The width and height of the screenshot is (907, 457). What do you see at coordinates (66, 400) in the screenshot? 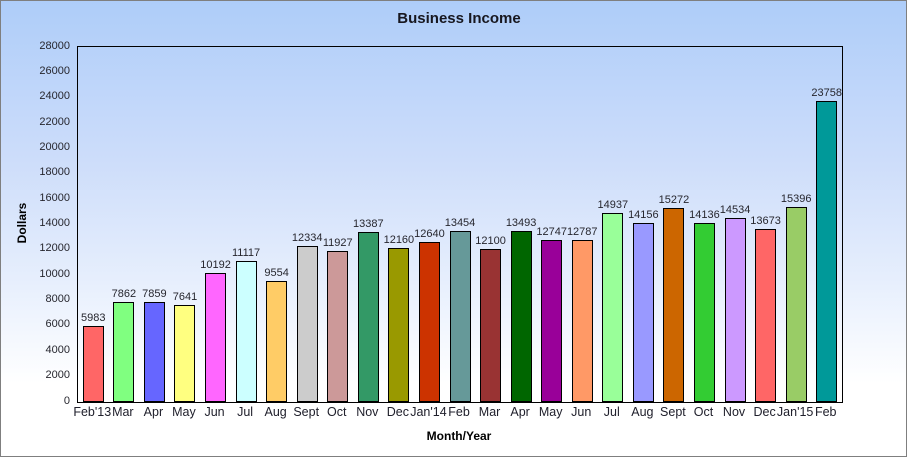
I see `y-tick-label: 0` at bounding box center [66, 400].